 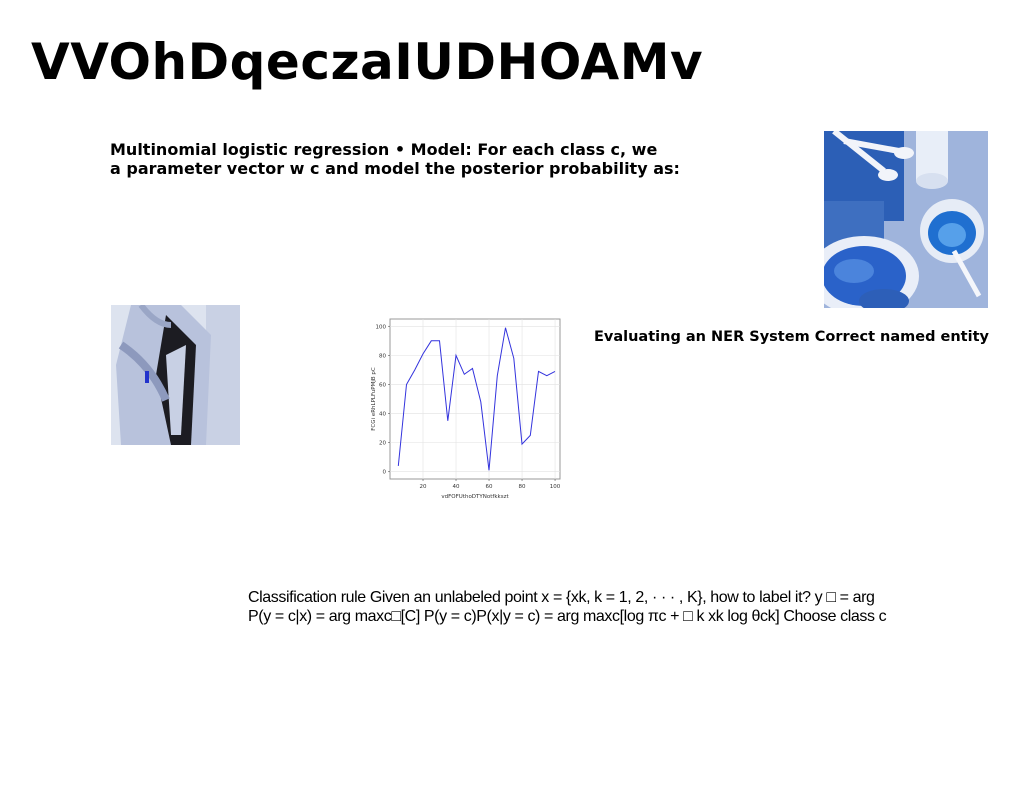 I want to click on chart-x-axis-label: vdFOFUthoDTYNotfkkszt, so click(x=475, y=497).